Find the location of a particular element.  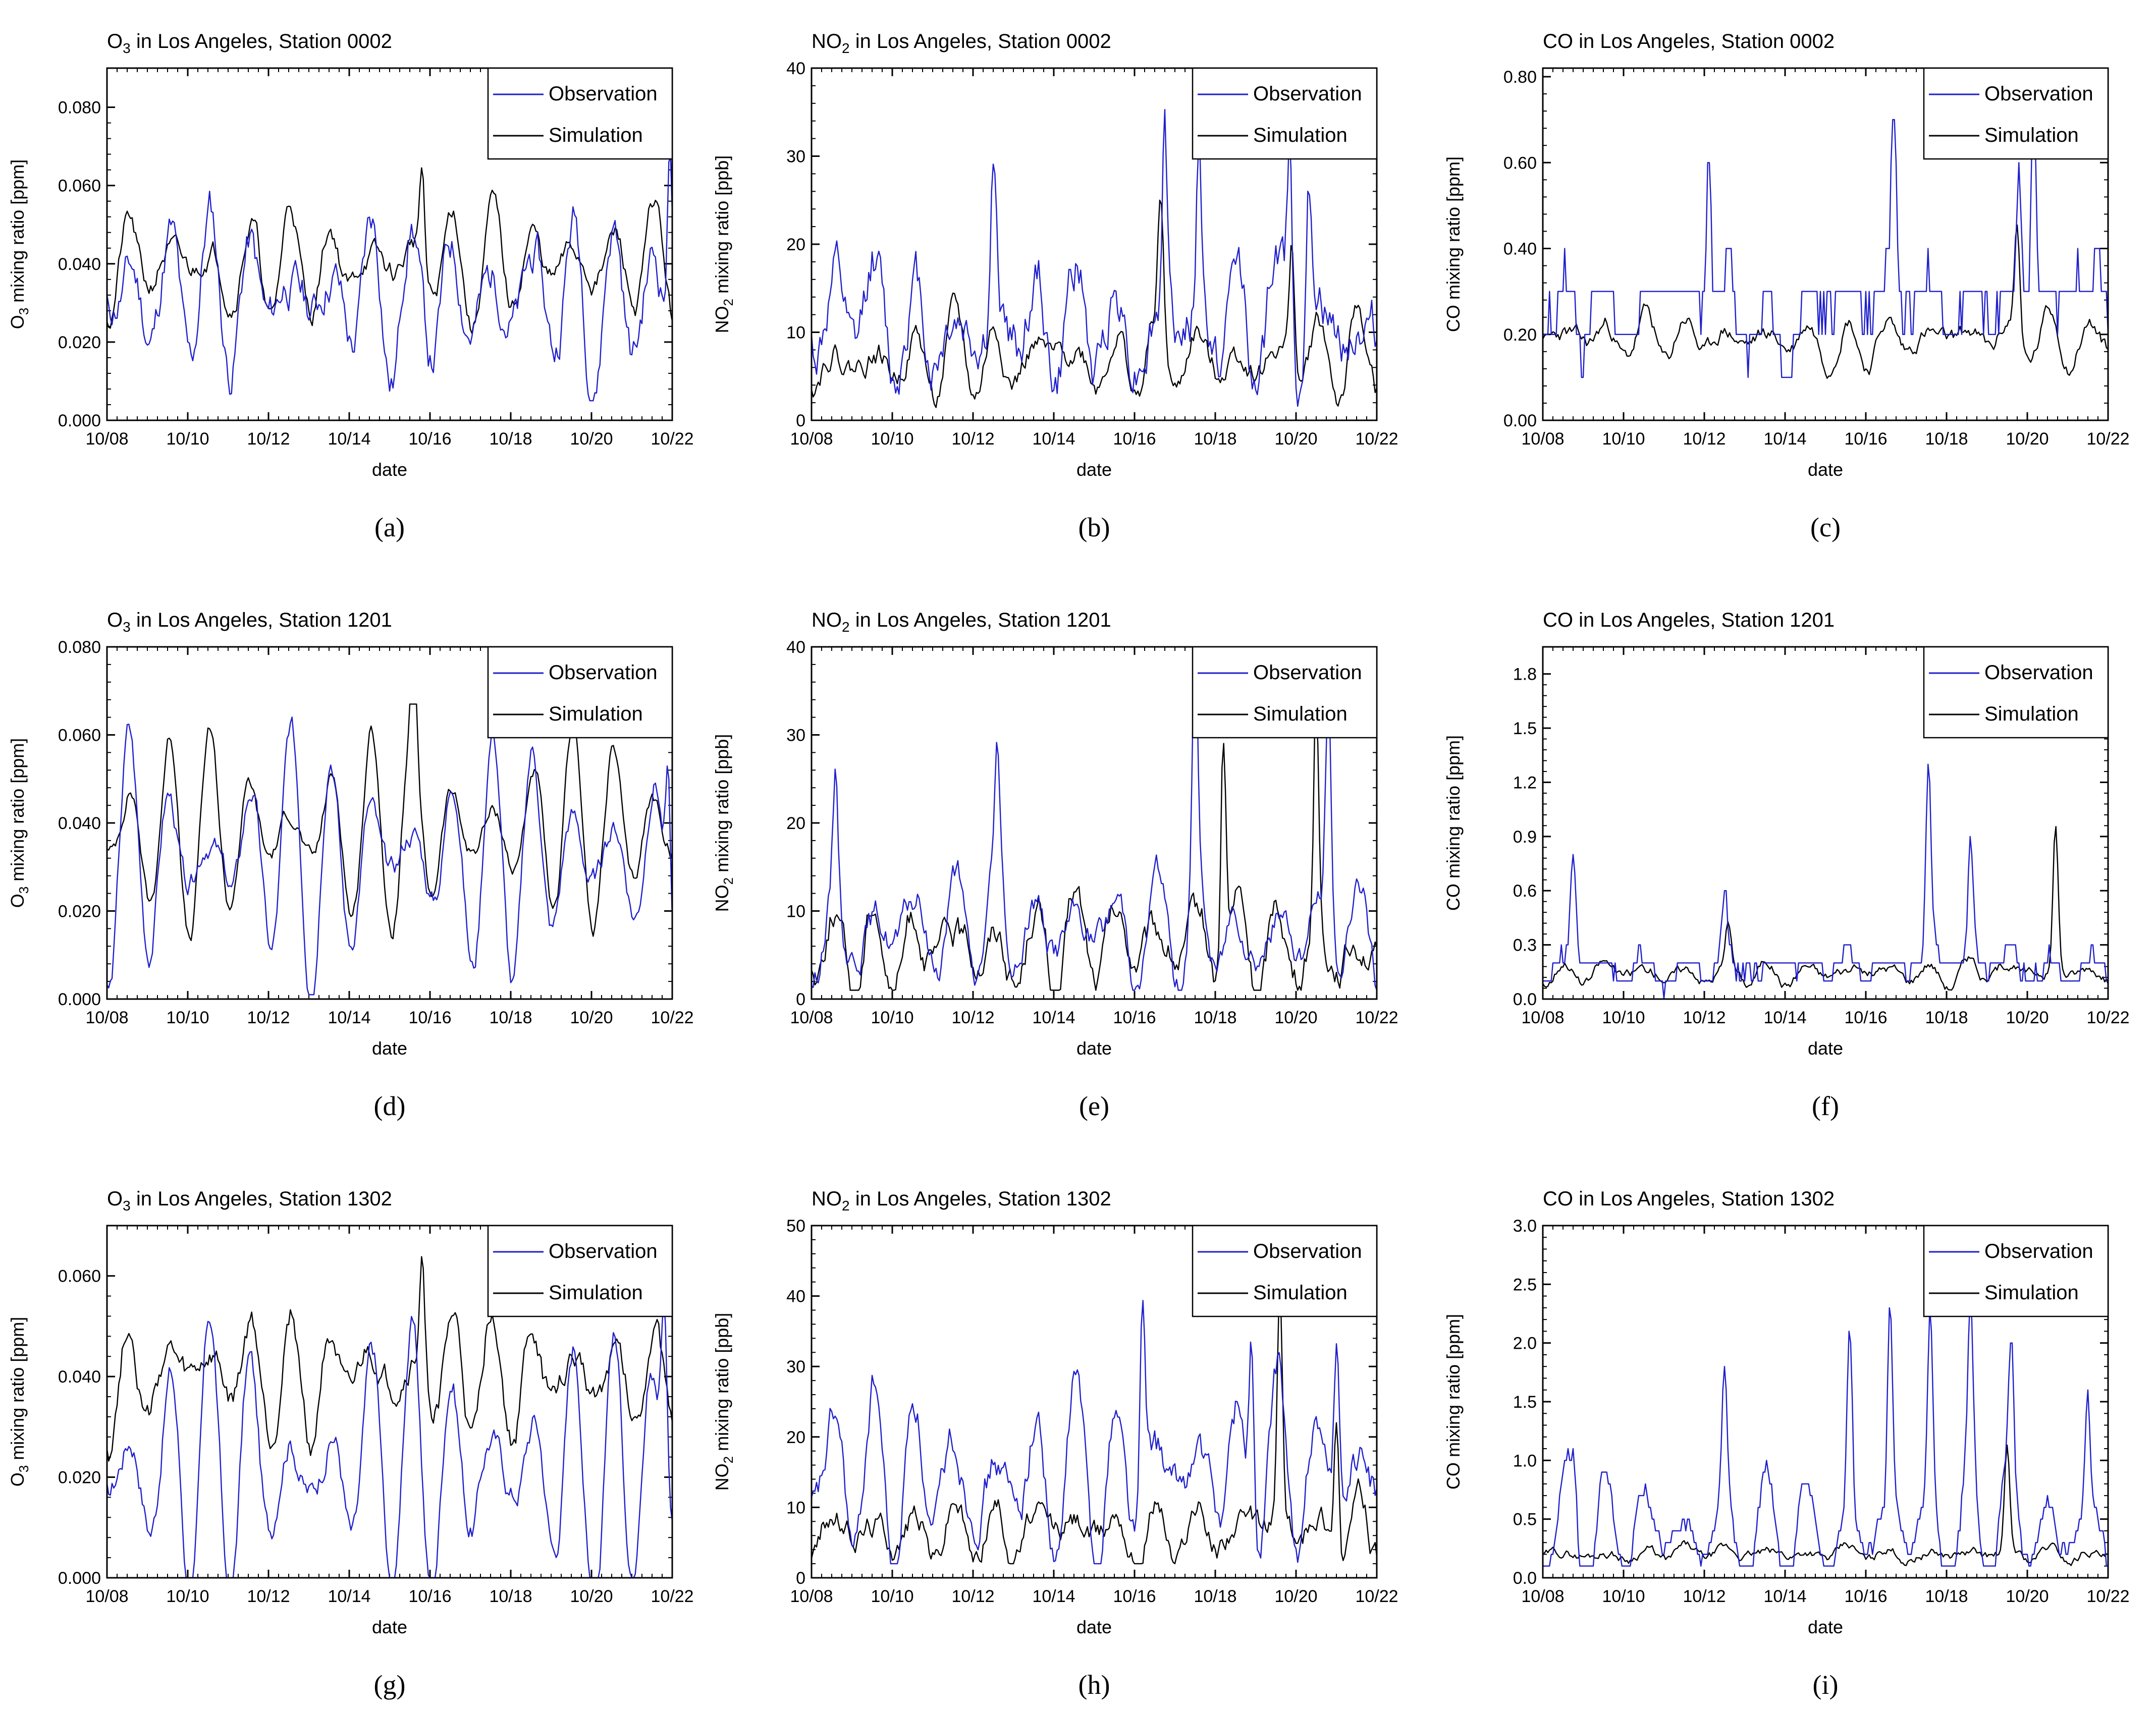

chart-title: O3 in Los Angeles, Station 1302 is located at coordinates (249, 1200).